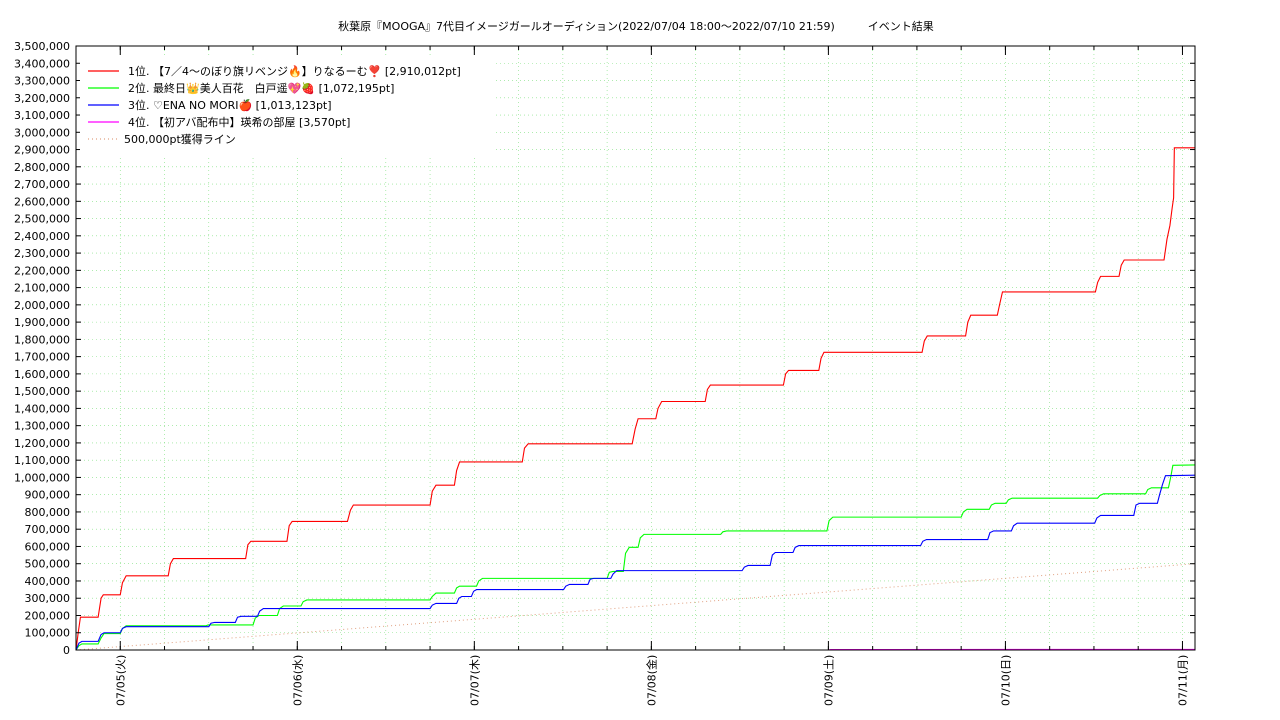  I want to click on y-tick-label: 3,400,000, so click(42, 63).